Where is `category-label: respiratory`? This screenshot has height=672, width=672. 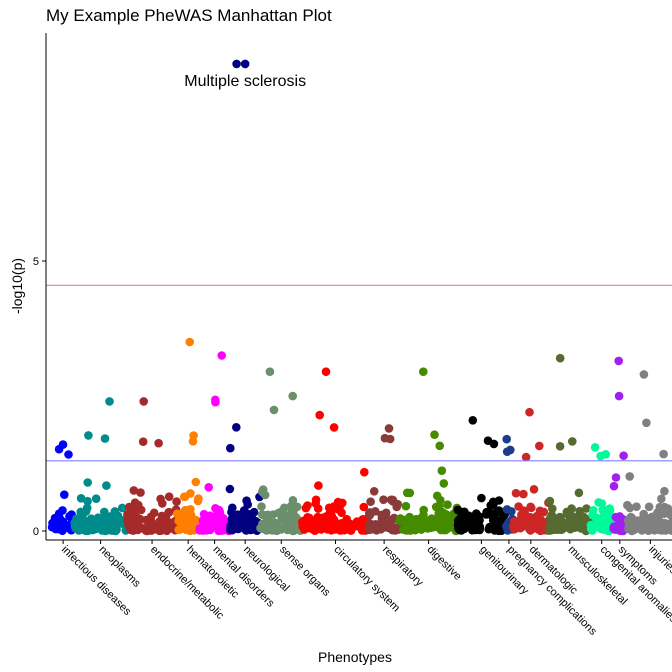 category-label: respiratory is located at coordinates (403, 567).